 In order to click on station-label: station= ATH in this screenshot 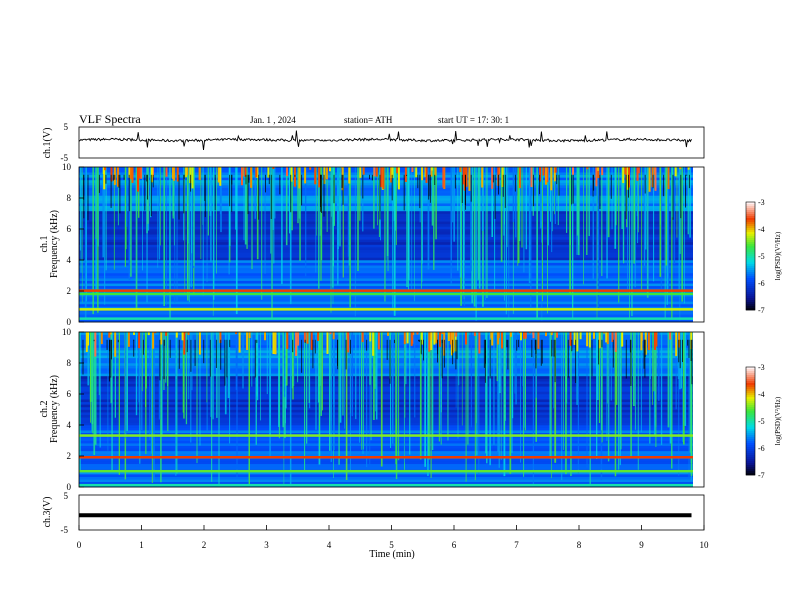, I will do `click(368, 120)`.